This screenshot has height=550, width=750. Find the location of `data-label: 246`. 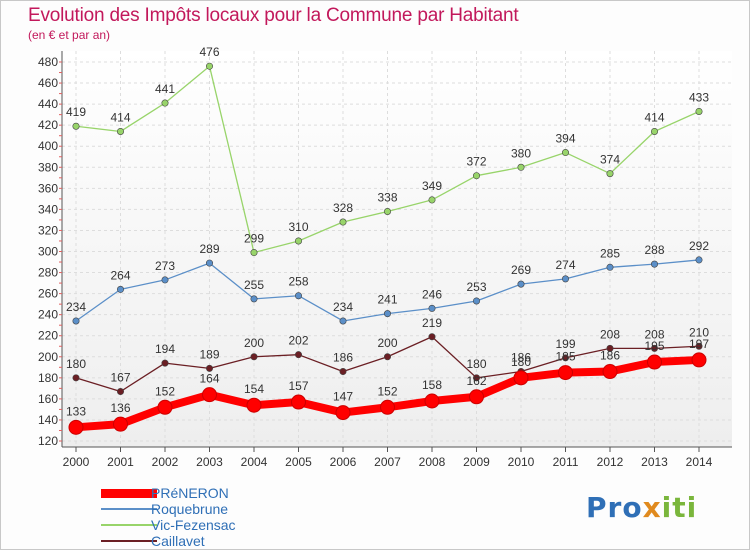

data-label: 246 is located at coordinates (432, 294).